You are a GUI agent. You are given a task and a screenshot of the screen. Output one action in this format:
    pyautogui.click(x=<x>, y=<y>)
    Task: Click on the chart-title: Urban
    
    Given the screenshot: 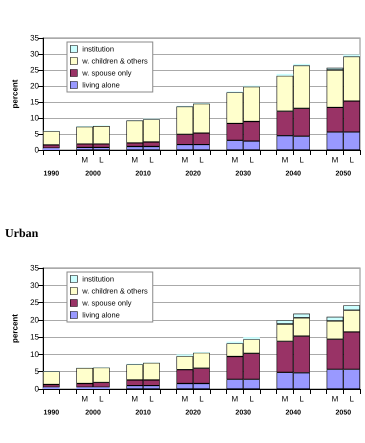 What is the action you would take?
    pyautogui.click(x=22, y=233)
    